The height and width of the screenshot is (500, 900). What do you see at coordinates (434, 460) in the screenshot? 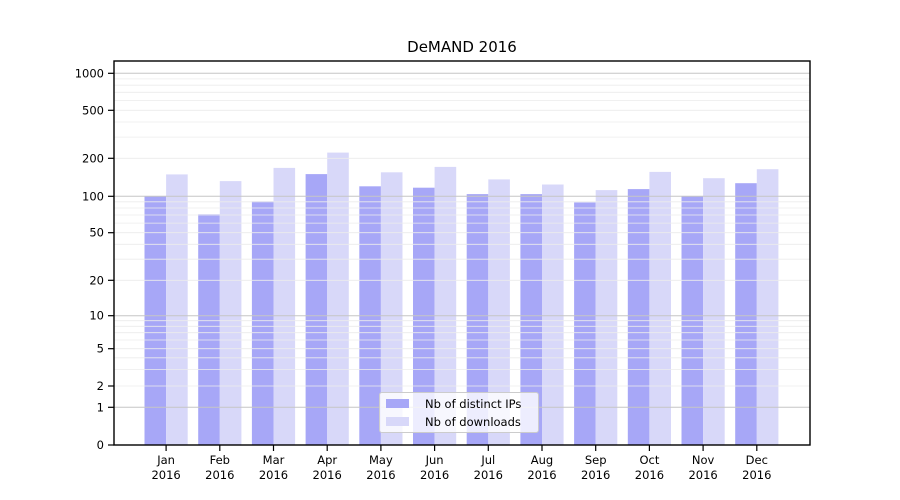
I see `x-tick-label-month: Jun` at bounding box center [434, 460].